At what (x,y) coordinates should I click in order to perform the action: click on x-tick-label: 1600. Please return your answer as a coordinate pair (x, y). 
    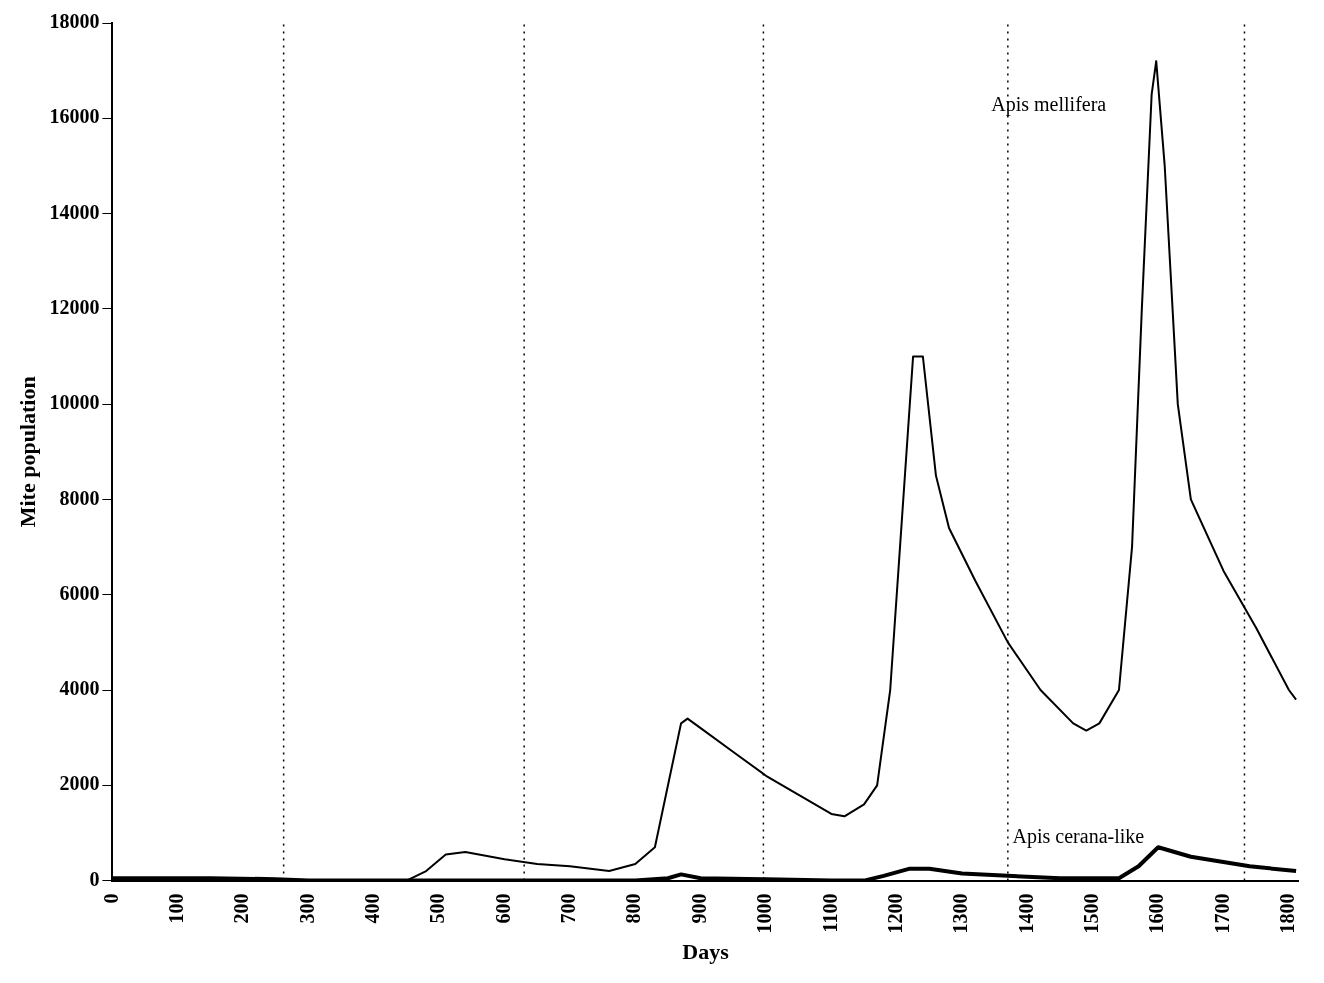
    Looking at the image, I should click on (1156, 913).